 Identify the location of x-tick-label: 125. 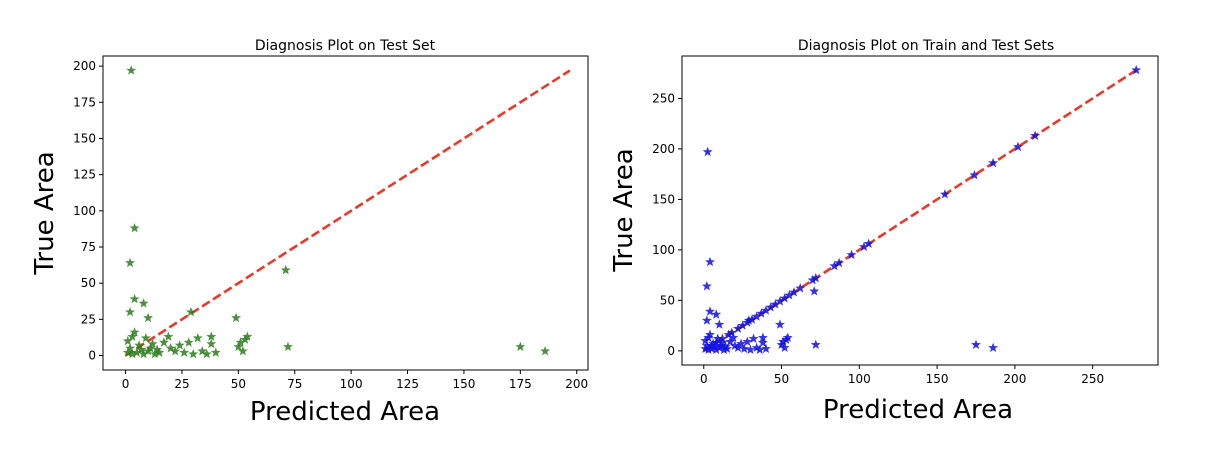
(407, 384).